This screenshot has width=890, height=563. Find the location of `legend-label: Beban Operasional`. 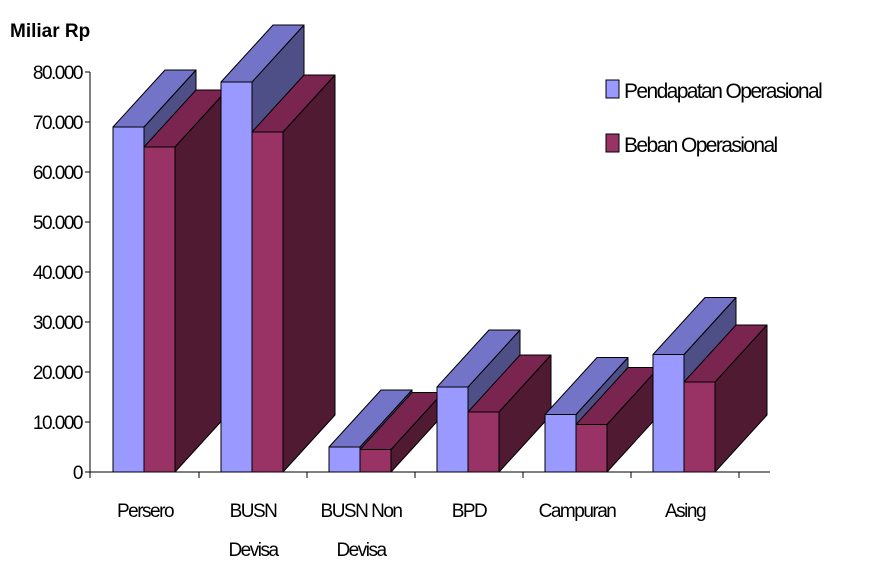

legend-label: Beban Operasional is located at coordinates (701, 145).